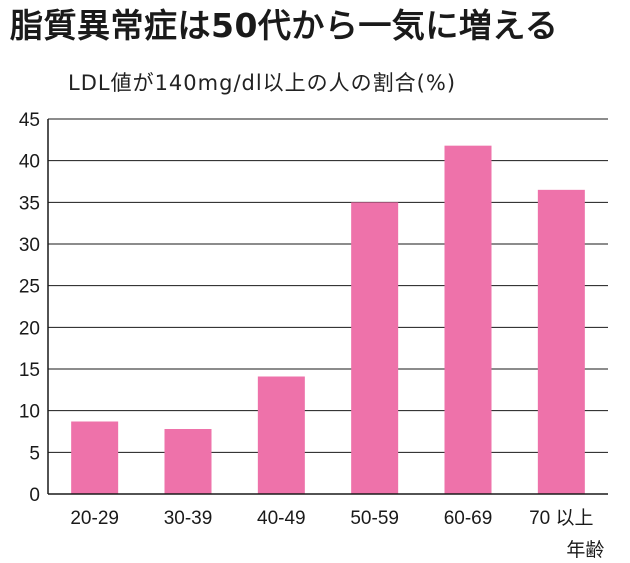 The image size is (630, 563). I want to click on x-tick-label: 60-69, so click(468, 518).